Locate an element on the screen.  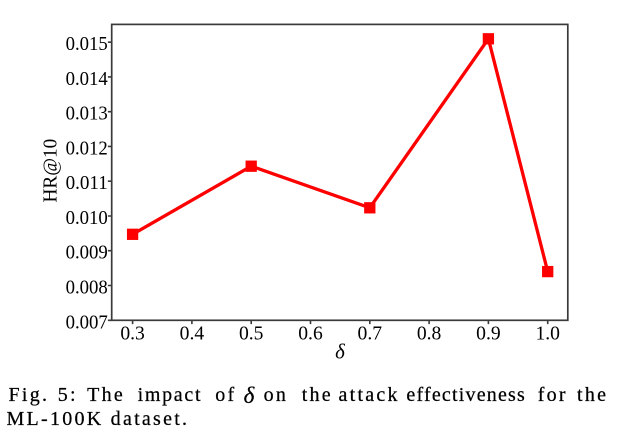
svg-text: 0.9 is located at coordinates (488, 334).